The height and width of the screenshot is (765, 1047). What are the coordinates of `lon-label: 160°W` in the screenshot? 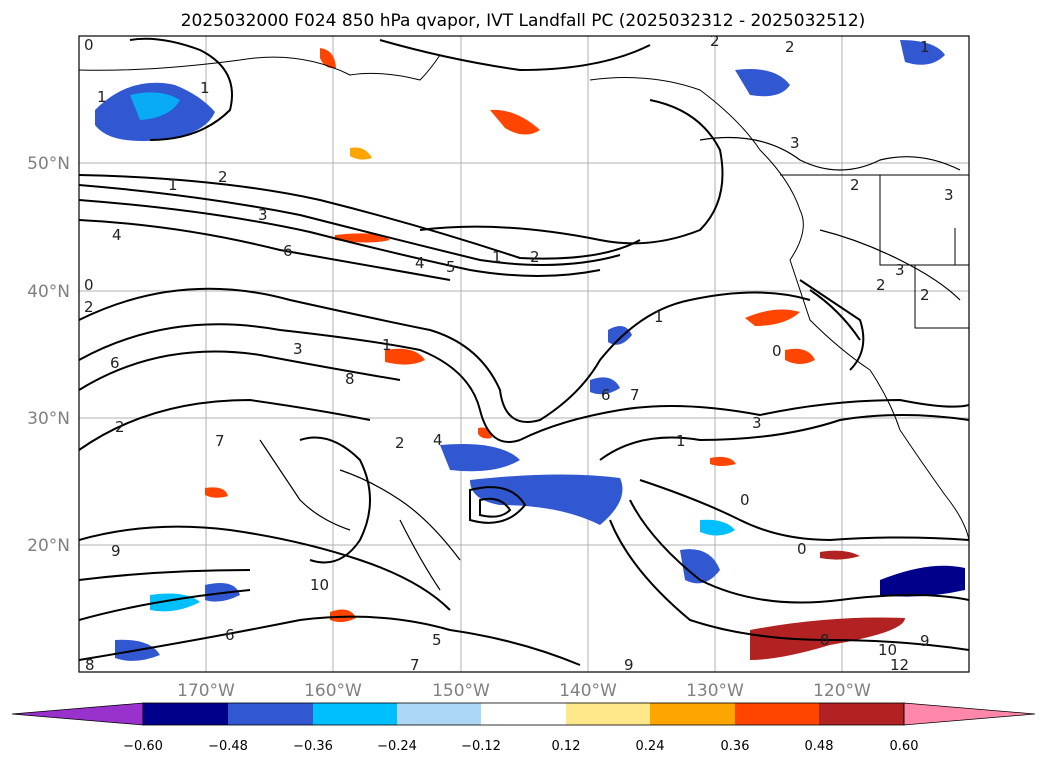 It's located at (333, 691).